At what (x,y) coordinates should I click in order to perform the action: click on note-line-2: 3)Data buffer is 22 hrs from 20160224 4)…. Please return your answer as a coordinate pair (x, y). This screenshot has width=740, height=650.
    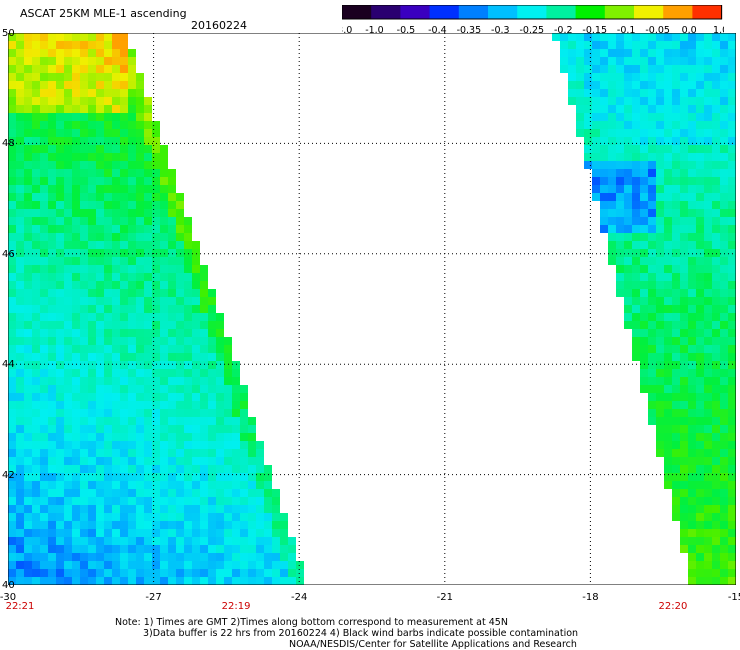
    Looking at the image, I should click on (361, 633).